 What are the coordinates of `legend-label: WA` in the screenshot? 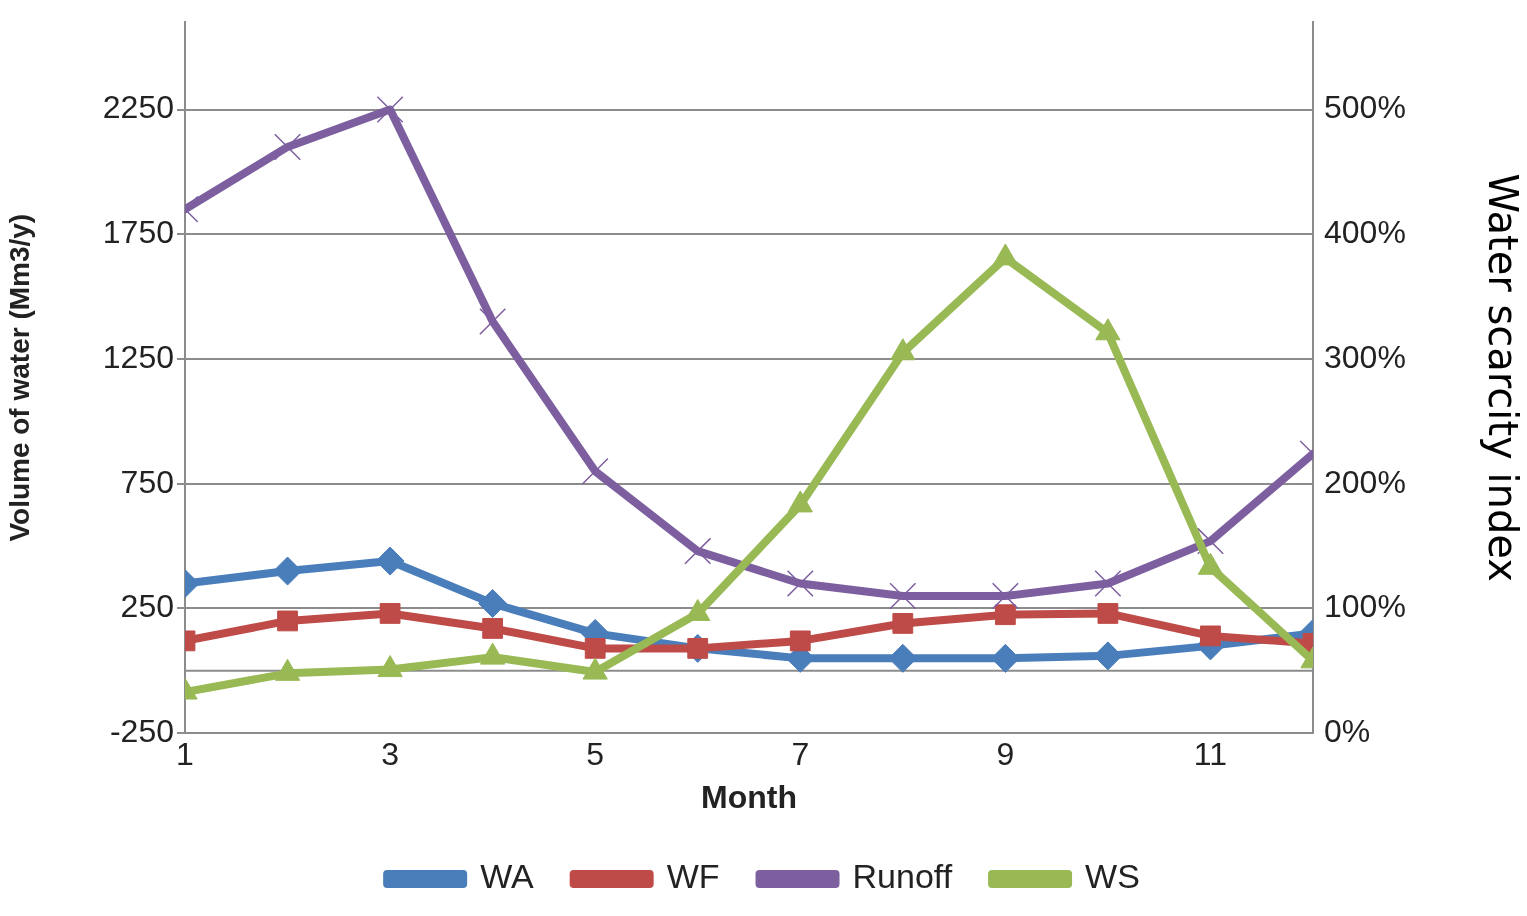 It's located at (507, 876).